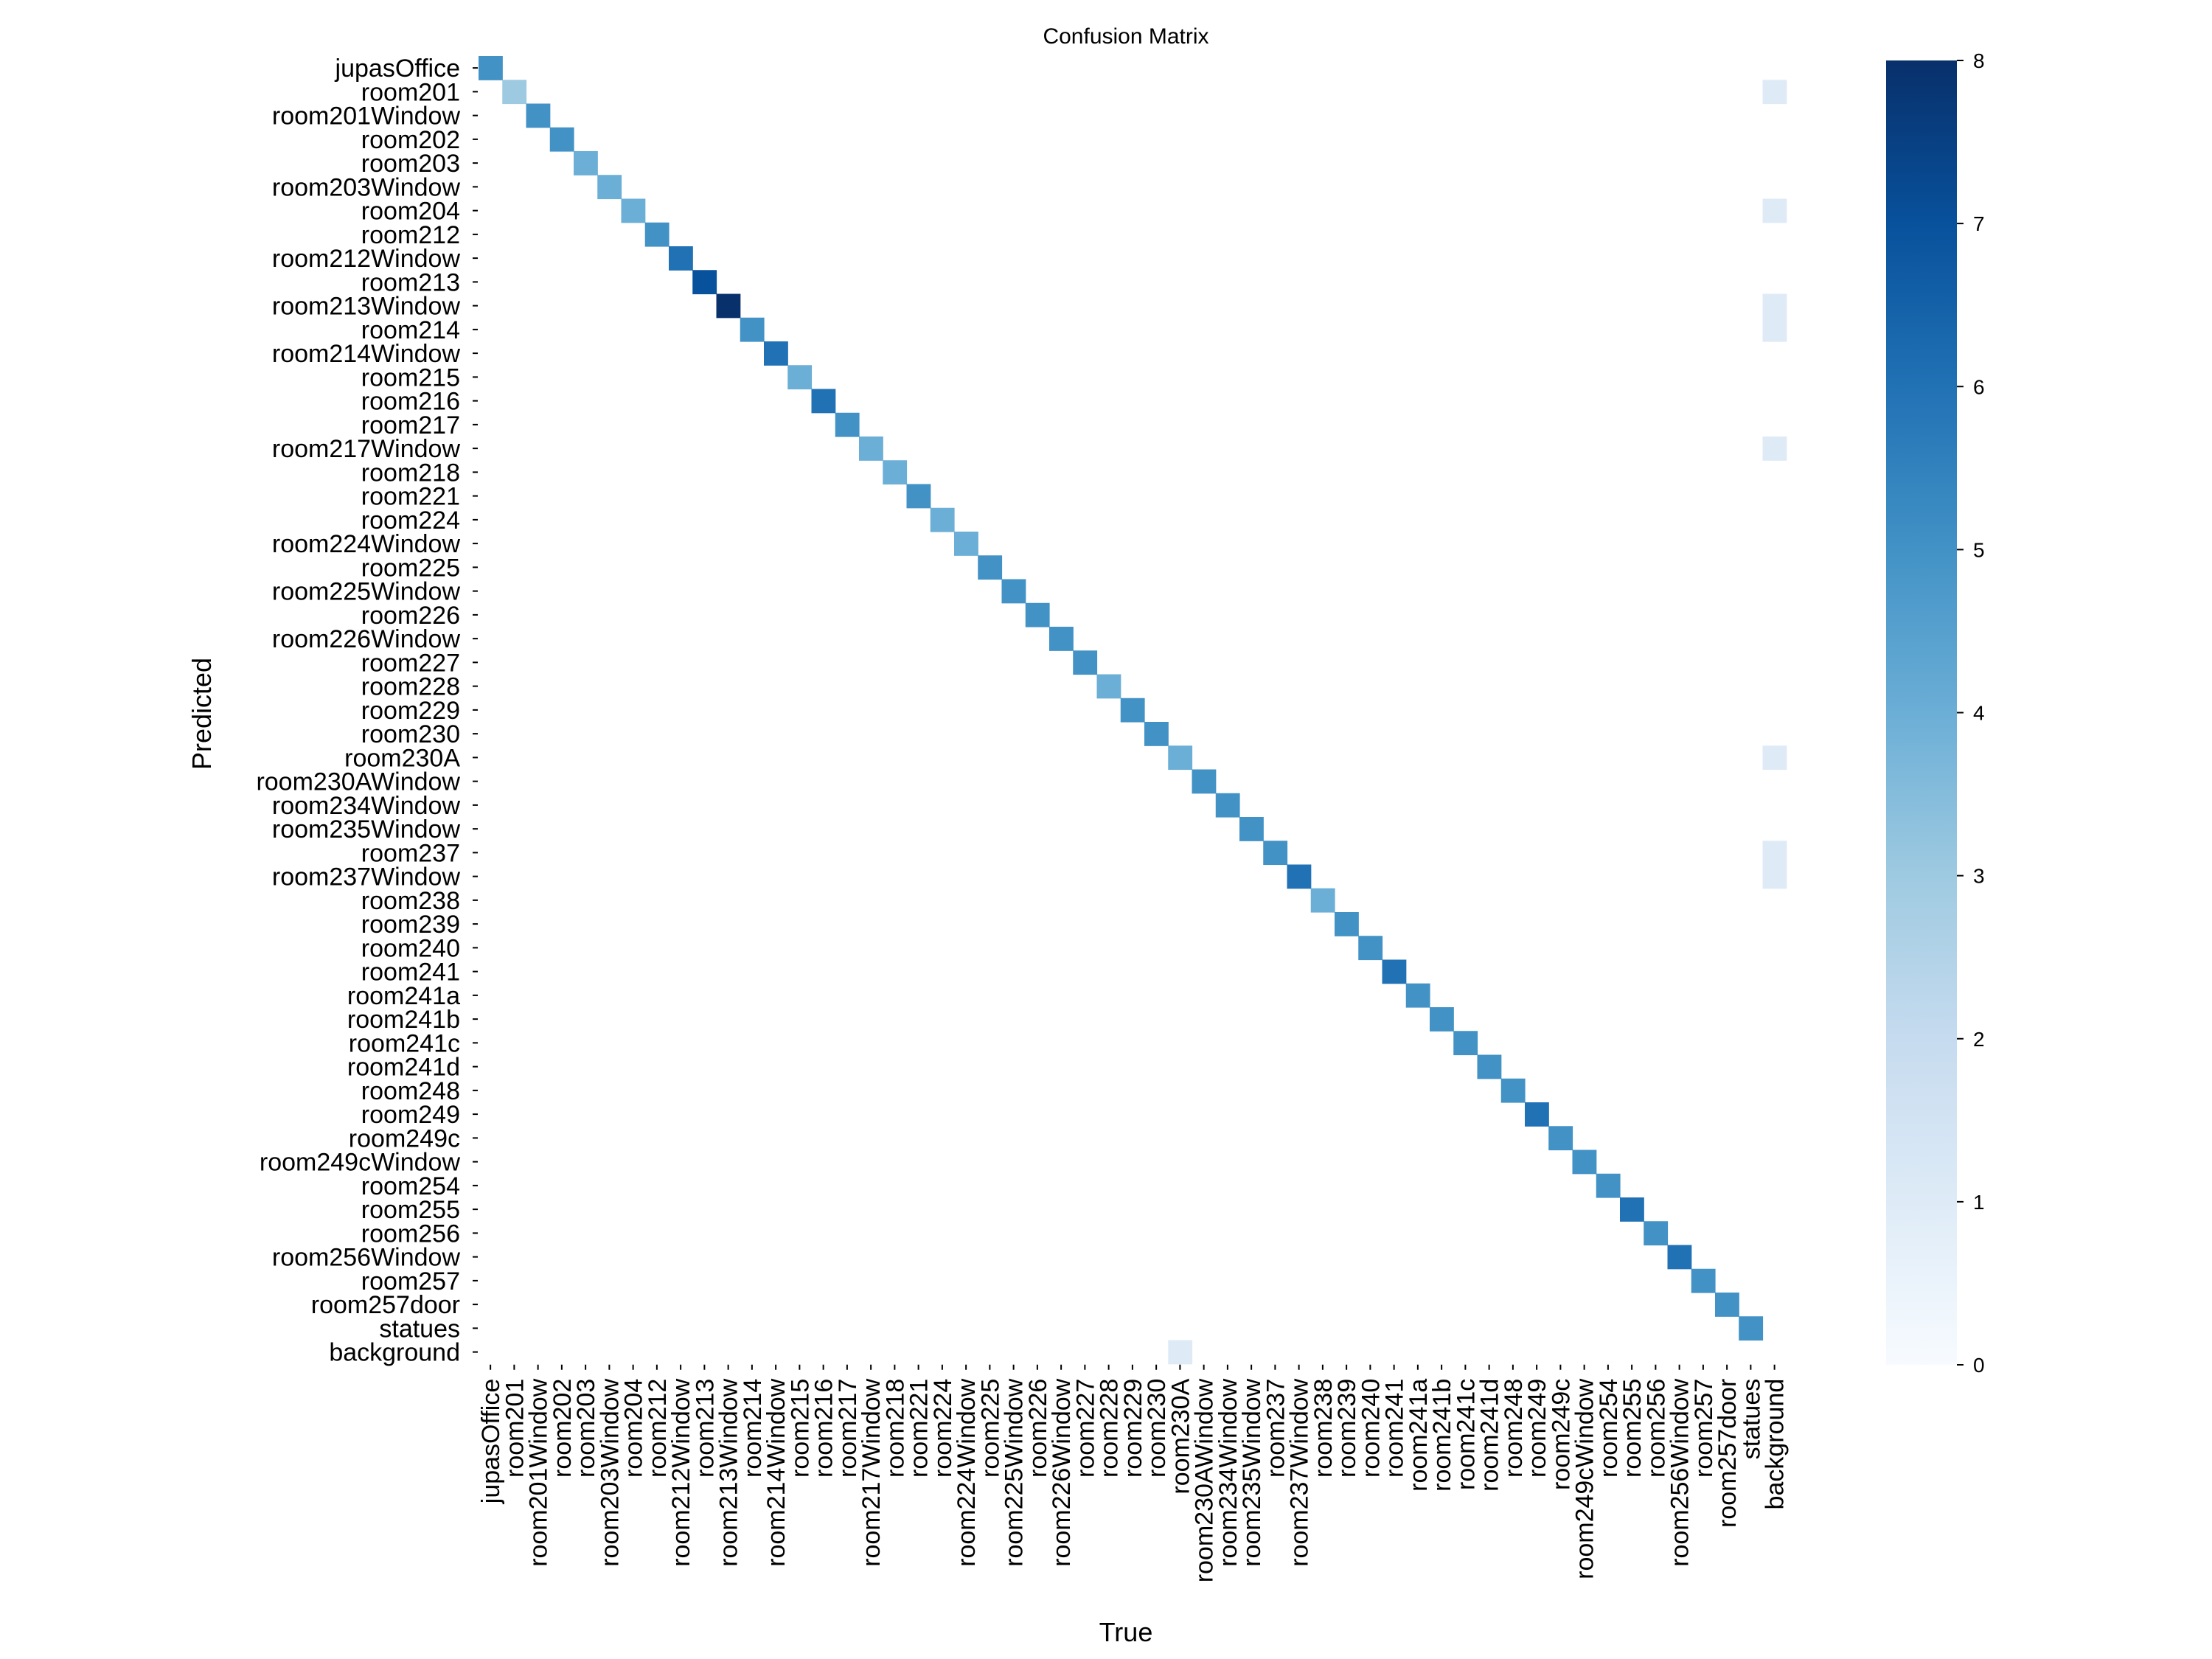  I want to click on y-tick-label: room241b, so click(403, 1020).